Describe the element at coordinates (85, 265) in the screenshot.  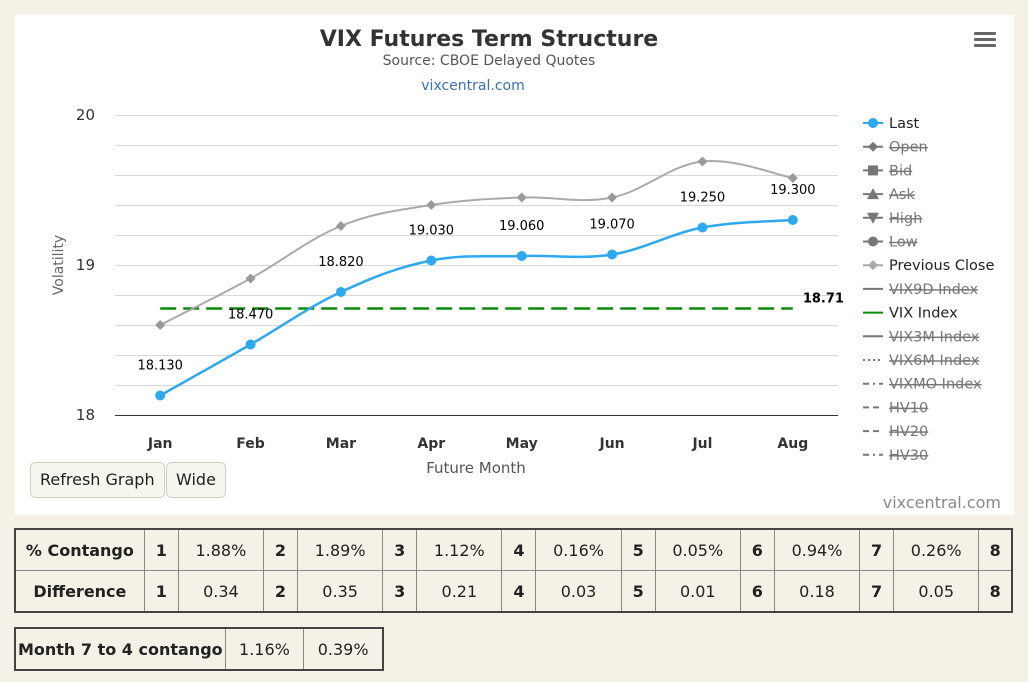
I see `y-tick-label: 19` at that location.